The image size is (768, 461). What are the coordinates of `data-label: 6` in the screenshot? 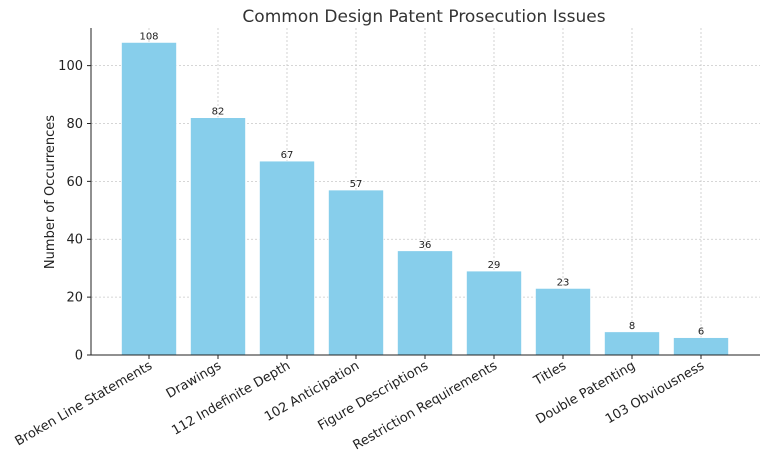 It's located at (701, 332).